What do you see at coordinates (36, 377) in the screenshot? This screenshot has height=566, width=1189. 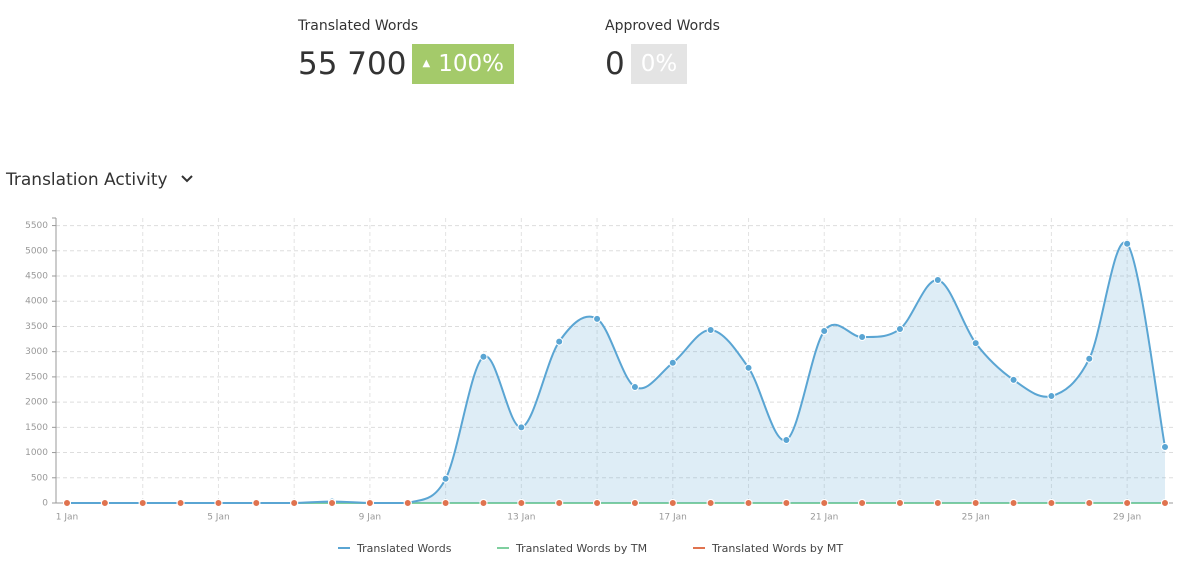 I see `y-tick-label: 2500` at bounding box center [36, 377].